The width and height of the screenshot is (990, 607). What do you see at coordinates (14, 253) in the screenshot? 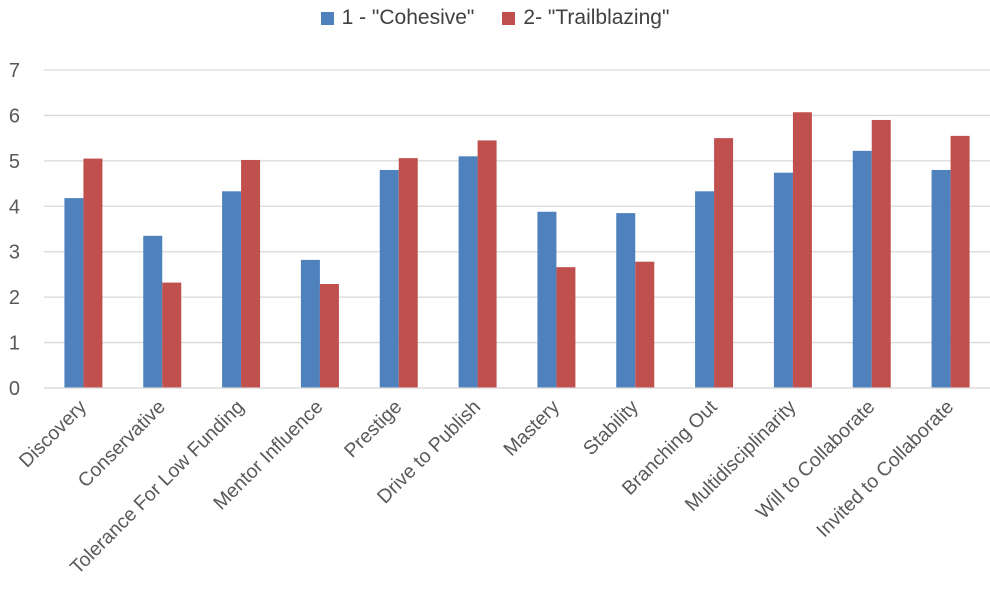
I see `y-tick-label: 3` at bounding box center [14, 253].